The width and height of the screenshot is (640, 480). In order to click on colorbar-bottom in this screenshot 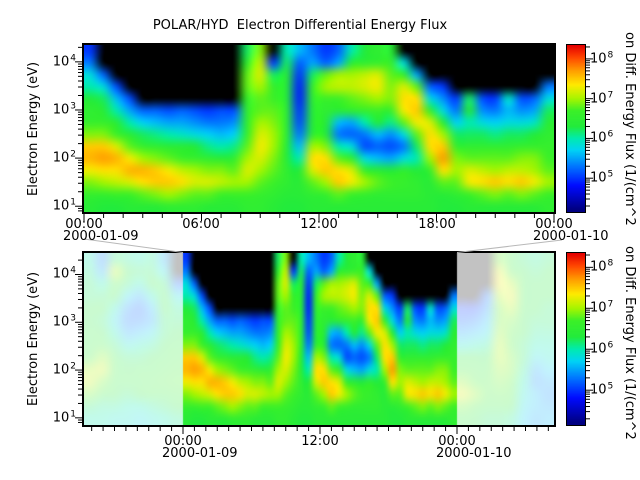, I will do `click(576, 339)`.